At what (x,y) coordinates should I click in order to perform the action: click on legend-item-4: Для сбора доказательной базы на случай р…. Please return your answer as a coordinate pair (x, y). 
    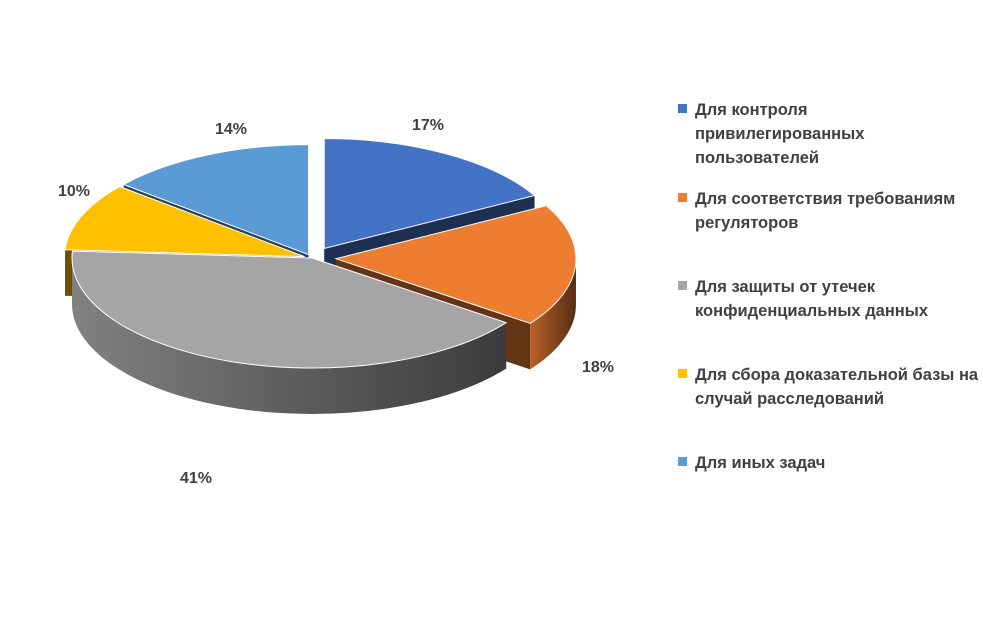
    Looking at the image, I should click on (829, 387).